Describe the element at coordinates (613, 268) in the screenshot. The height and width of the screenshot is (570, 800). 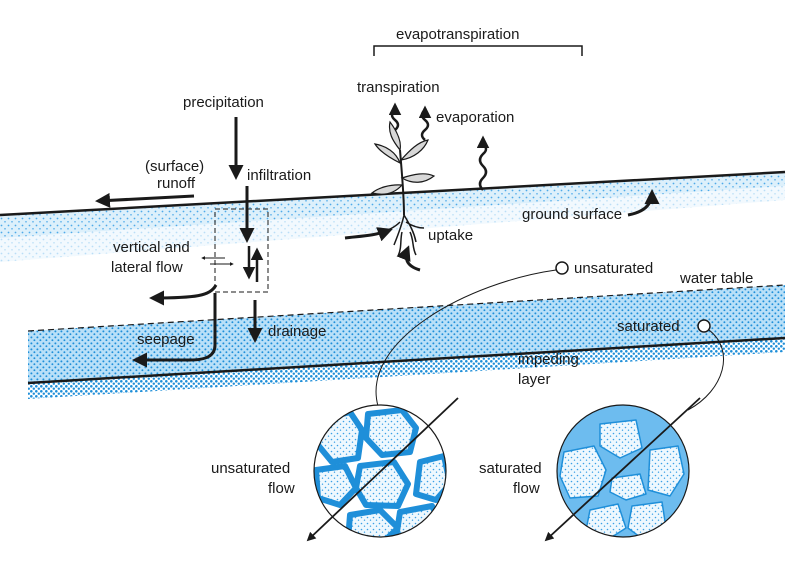
I see `label-unsaturated: unsaturated` at that location.